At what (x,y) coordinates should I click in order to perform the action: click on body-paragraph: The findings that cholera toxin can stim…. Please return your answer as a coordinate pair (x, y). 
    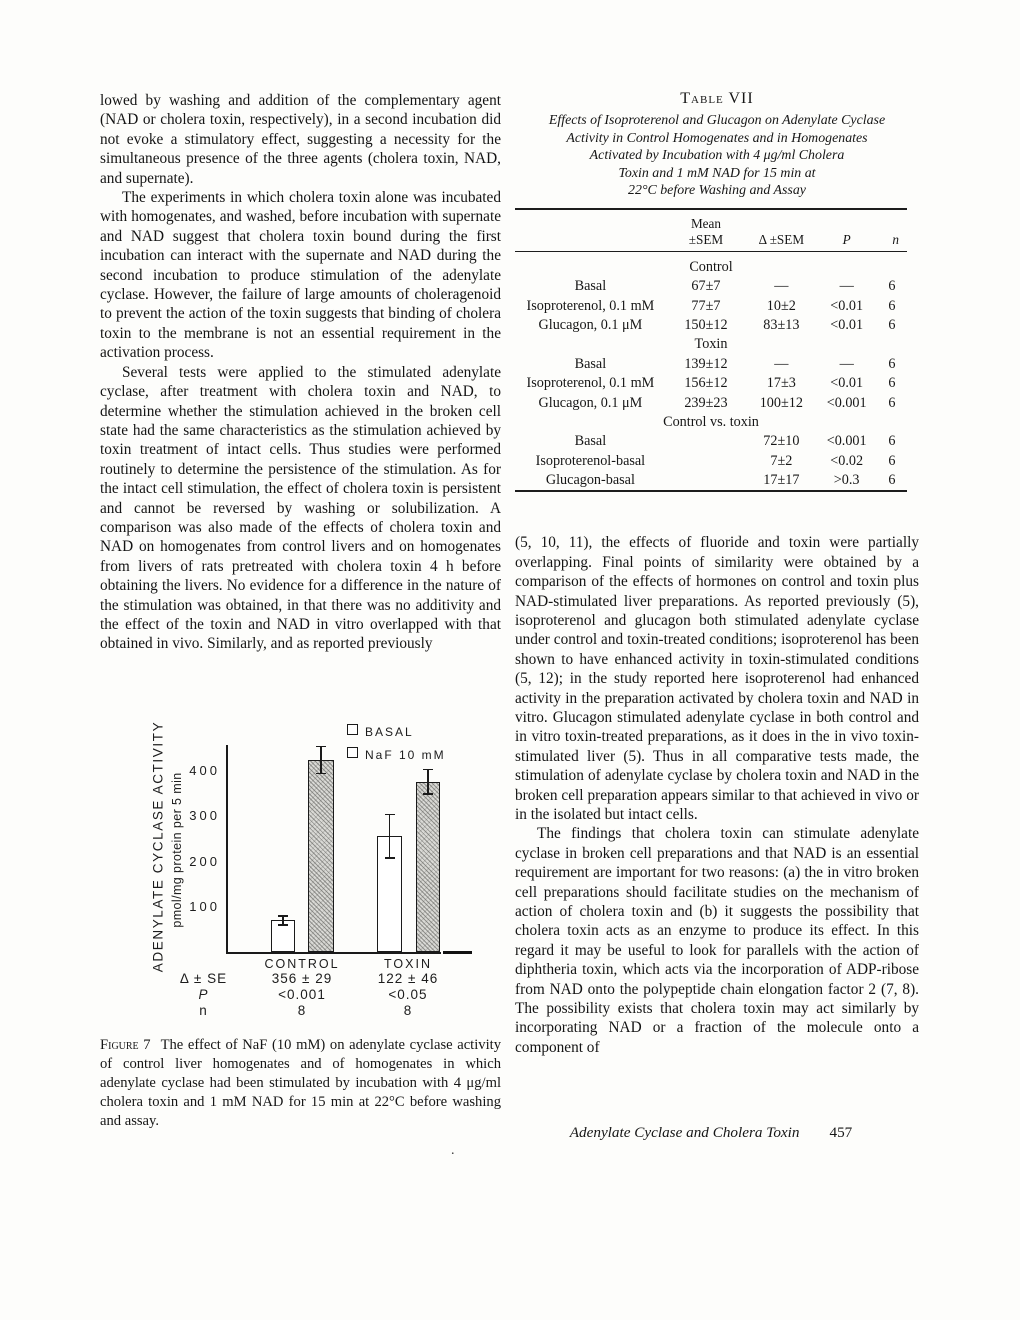
    Looking at the image, I should click on (717, 940).